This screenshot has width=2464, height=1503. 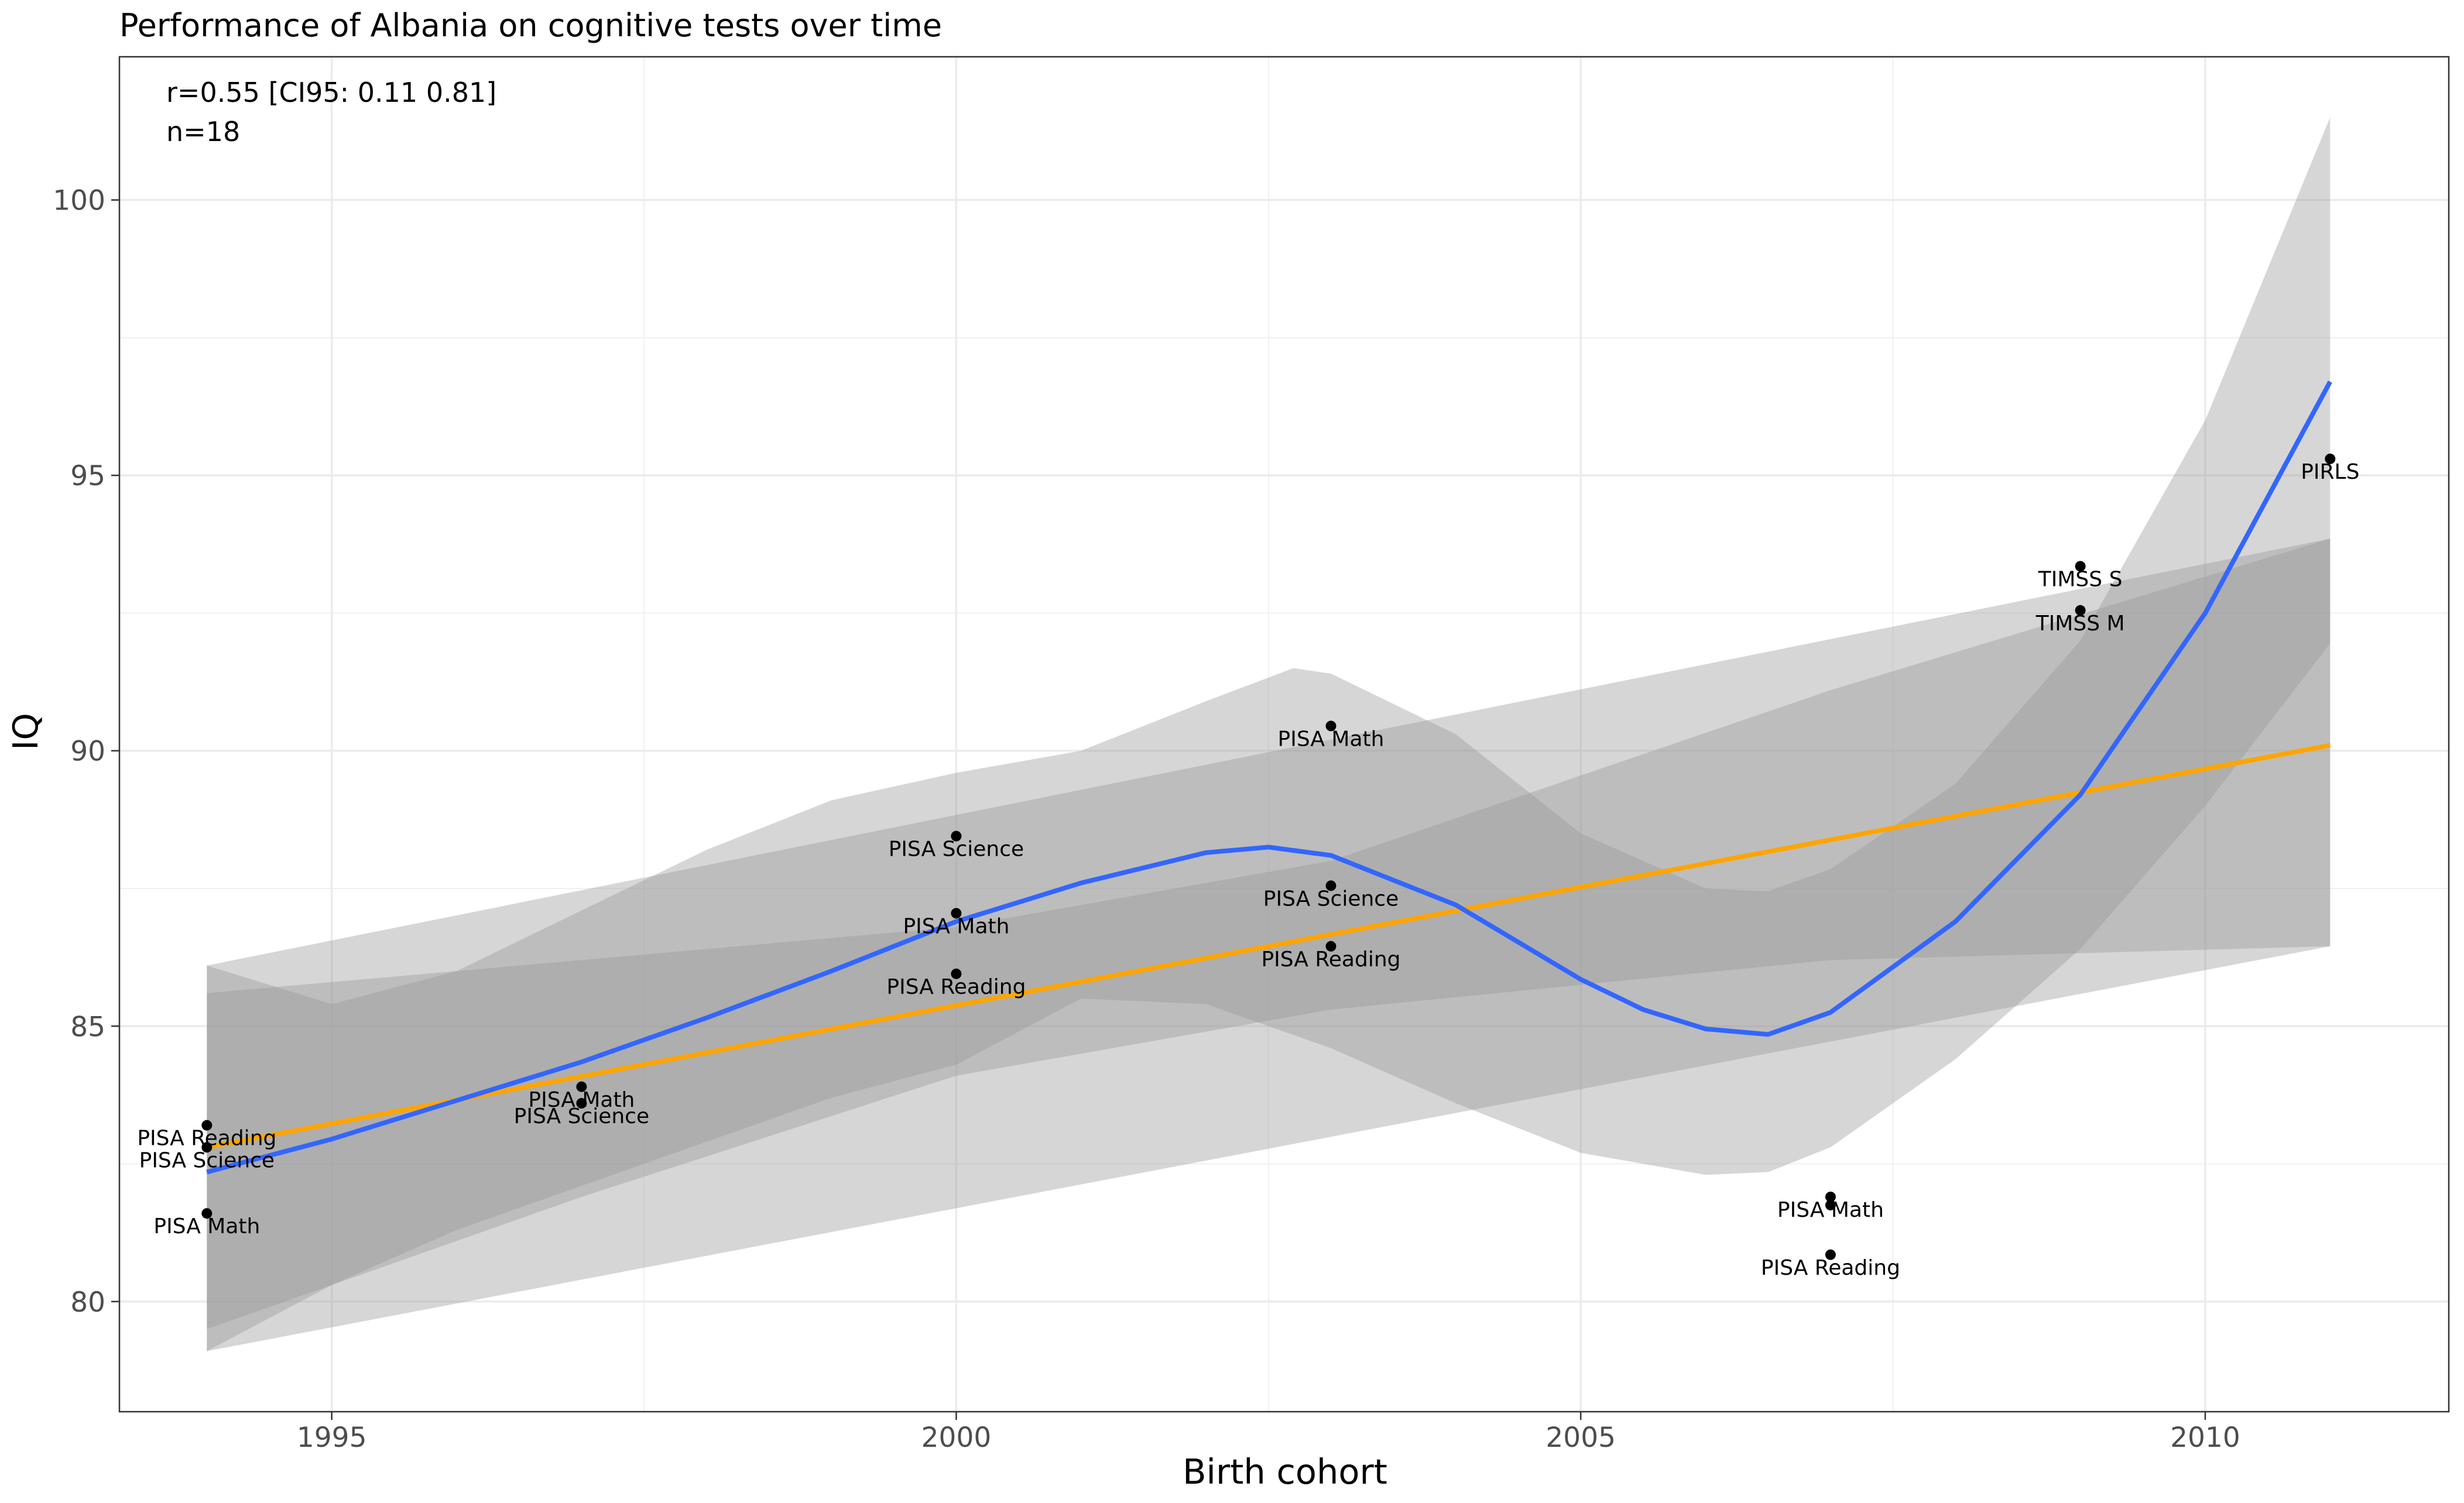 What do you see at coordinates (2080, 579) in the screenshot?
I see `point-label: TIMSS S` at bounding box center [2080, 579].